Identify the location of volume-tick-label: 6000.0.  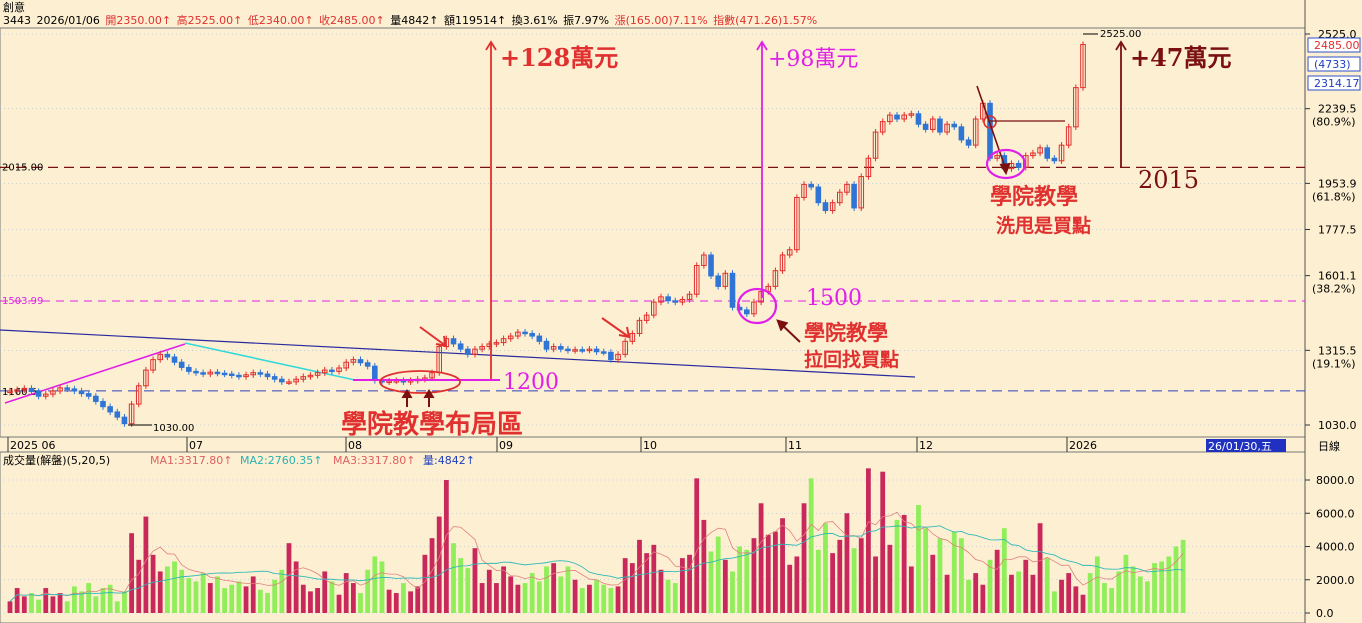
(1335, 513).